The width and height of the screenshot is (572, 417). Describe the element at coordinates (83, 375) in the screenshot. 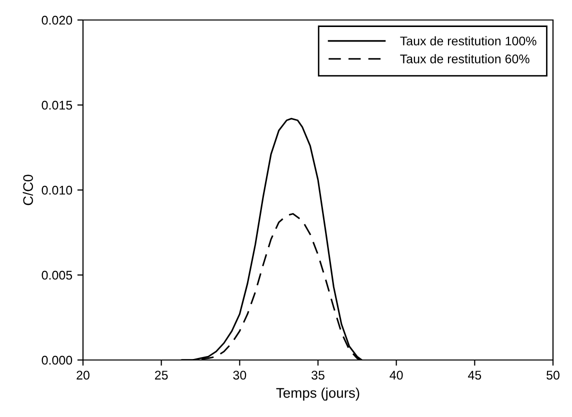

I see `x-tick-label: 20` at that location.